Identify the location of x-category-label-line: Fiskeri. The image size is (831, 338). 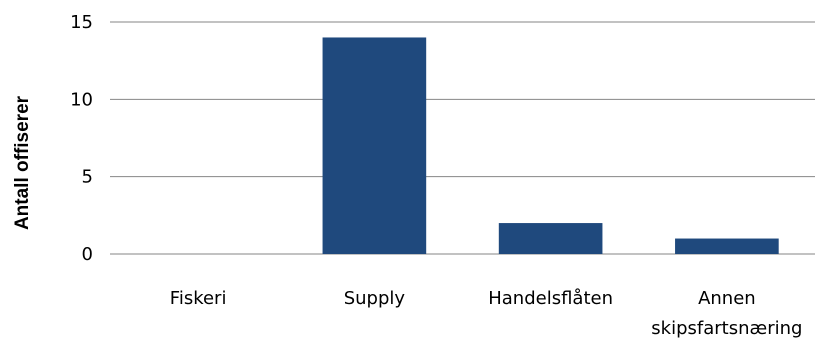
(198, 298).